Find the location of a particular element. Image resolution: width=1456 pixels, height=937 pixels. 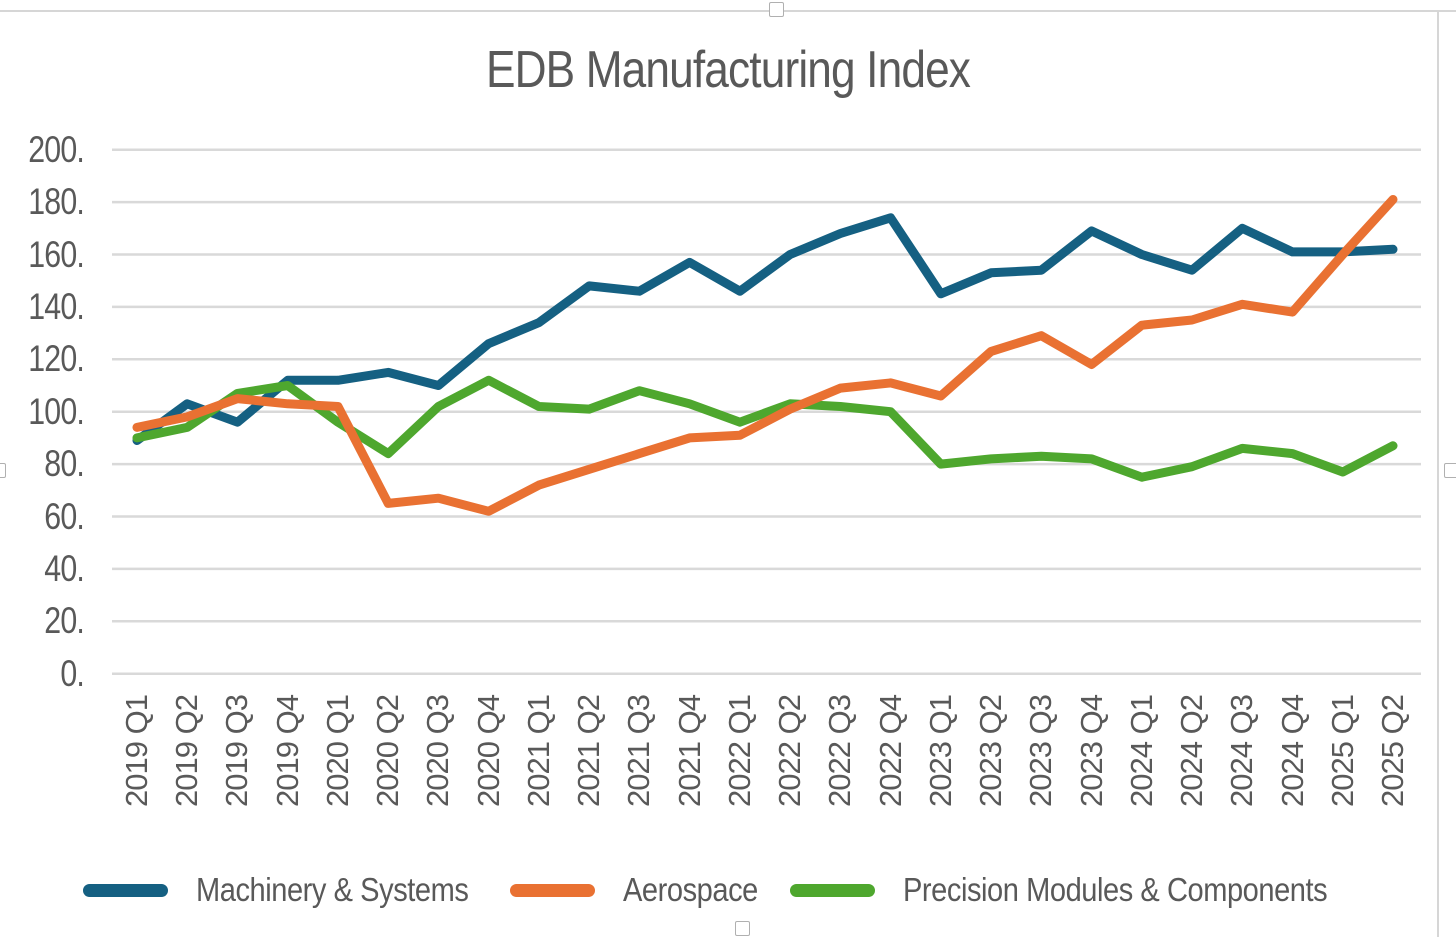

x-tick-label: 2023 Q3 is located at coordinates (1040, 751).